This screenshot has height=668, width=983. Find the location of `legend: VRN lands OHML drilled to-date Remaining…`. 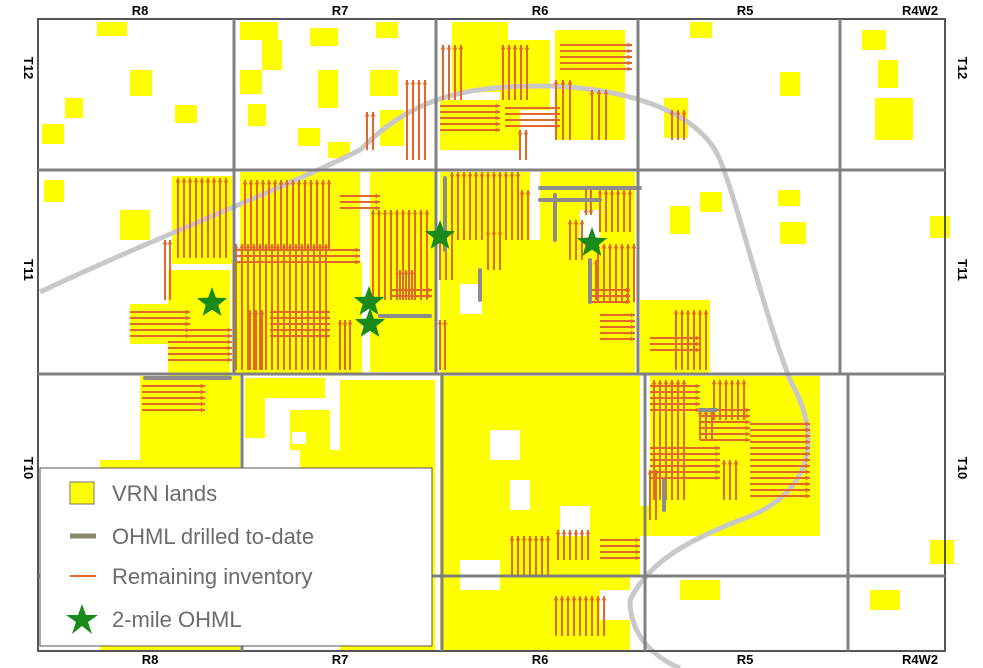

legend: VRN lands OHML drilled to-date Remaining… is located at coordinates (236, 557).